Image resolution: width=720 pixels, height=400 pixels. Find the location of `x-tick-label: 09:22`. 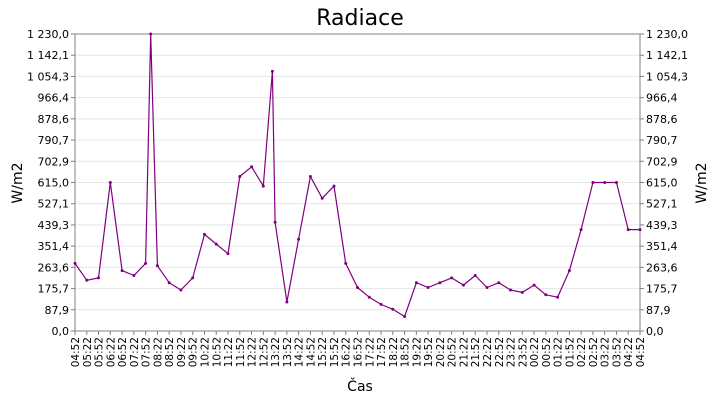

x-tick-label: 09:22 is located at coordinates (182, 352).